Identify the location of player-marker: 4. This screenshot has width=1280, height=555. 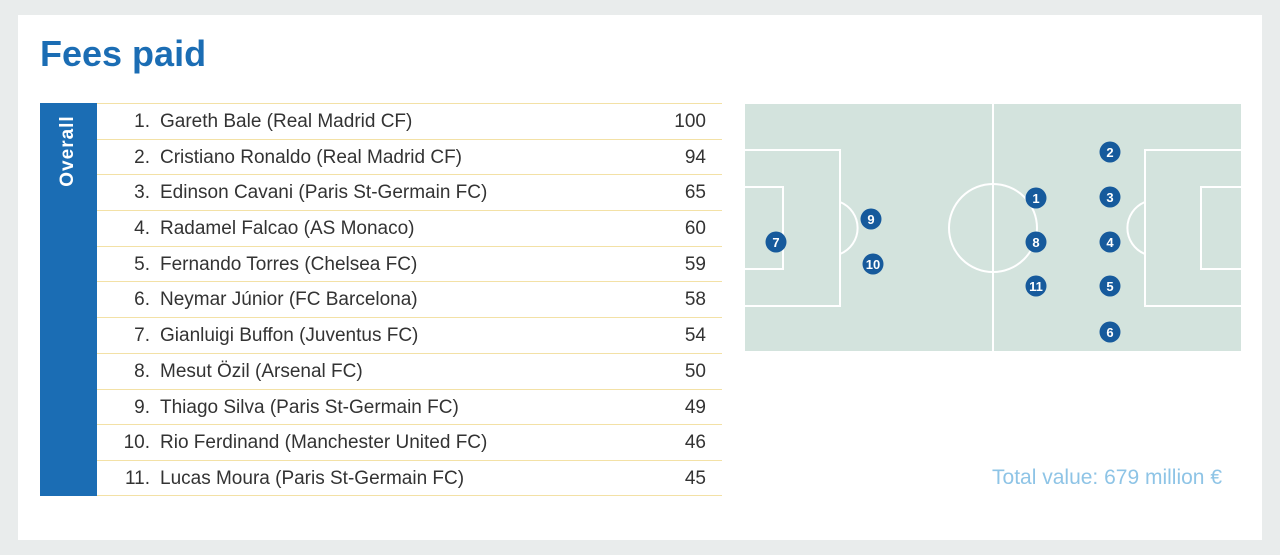
(1110, 242).